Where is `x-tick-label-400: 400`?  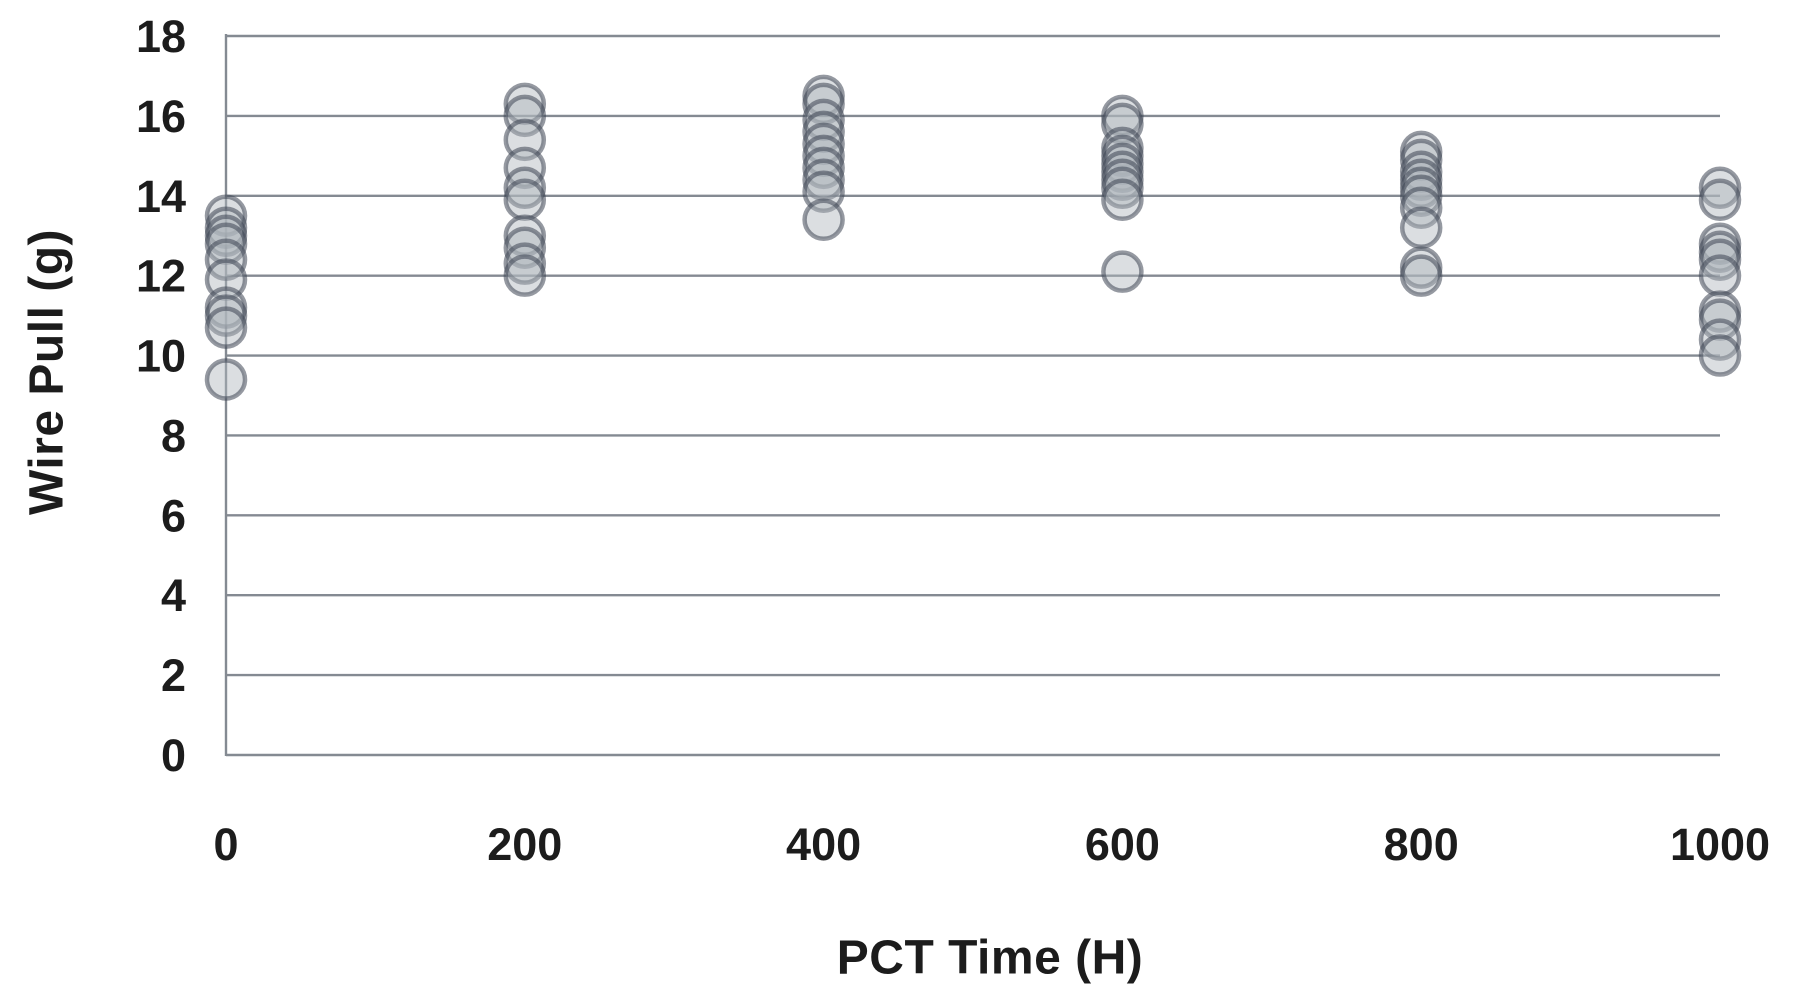 x-tick-label-400: 400 is located at coordinates (823, 844).